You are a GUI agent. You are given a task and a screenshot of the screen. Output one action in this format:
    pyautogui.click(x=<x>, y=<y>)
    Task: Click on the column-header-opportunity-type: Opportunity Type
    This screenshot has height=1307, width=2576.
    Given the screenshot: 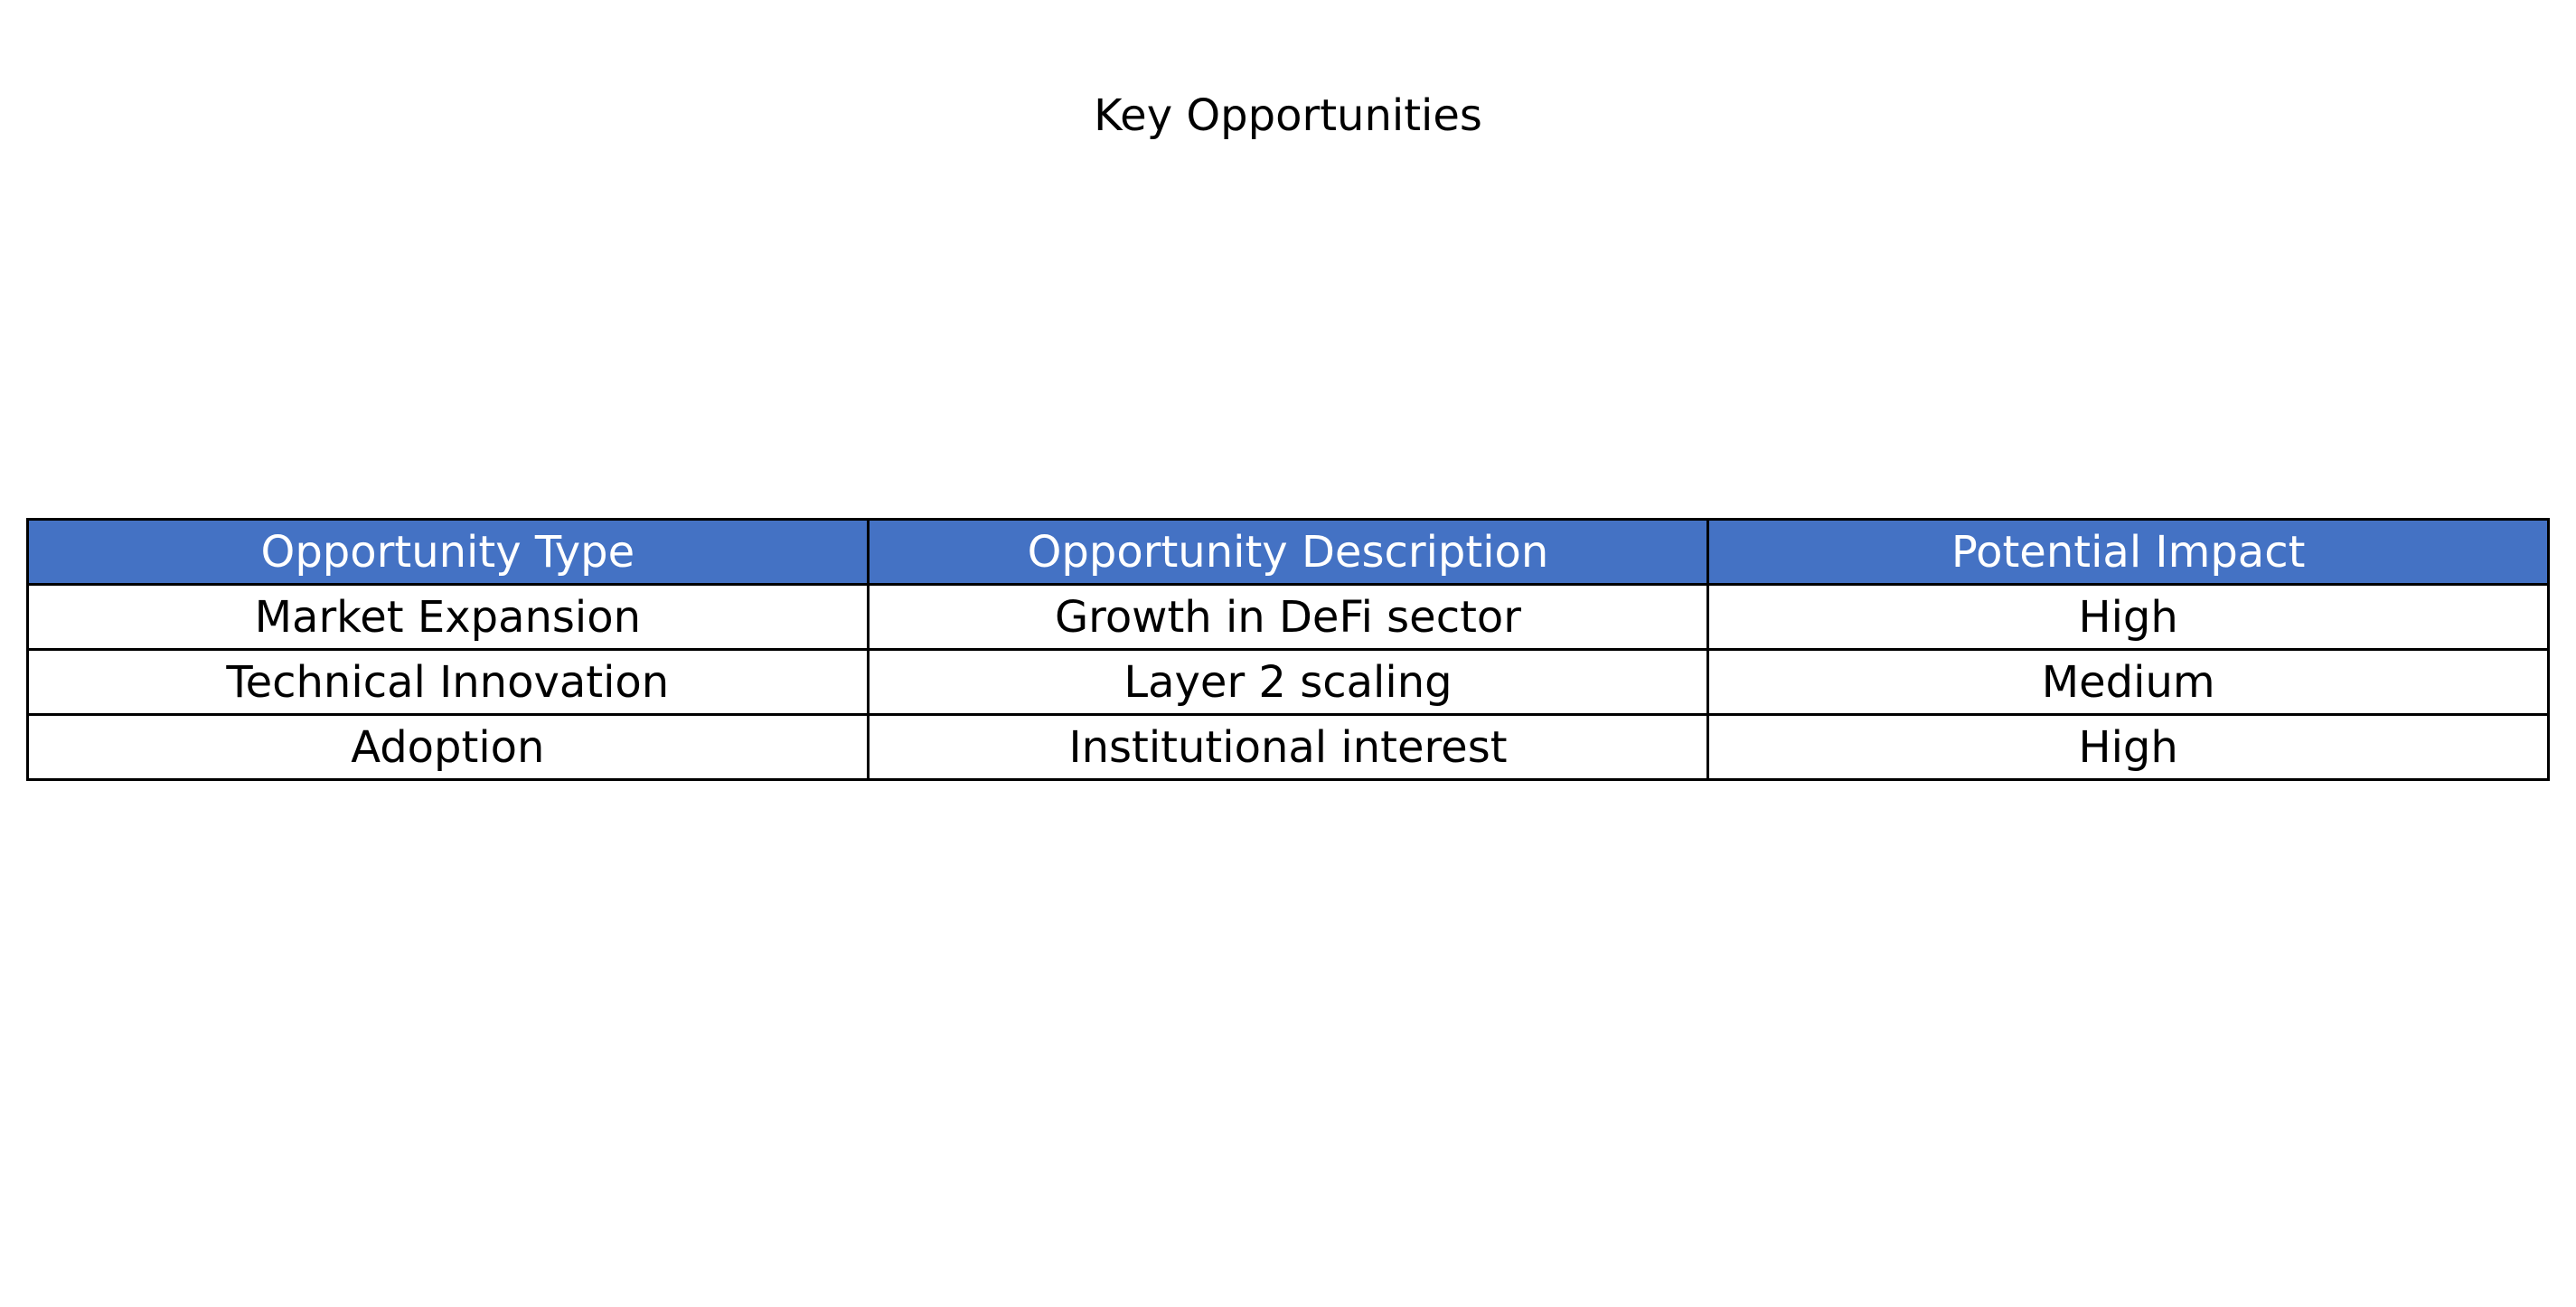 What is the action you would take?
    pyautogui.click(x=448, y=552)
    